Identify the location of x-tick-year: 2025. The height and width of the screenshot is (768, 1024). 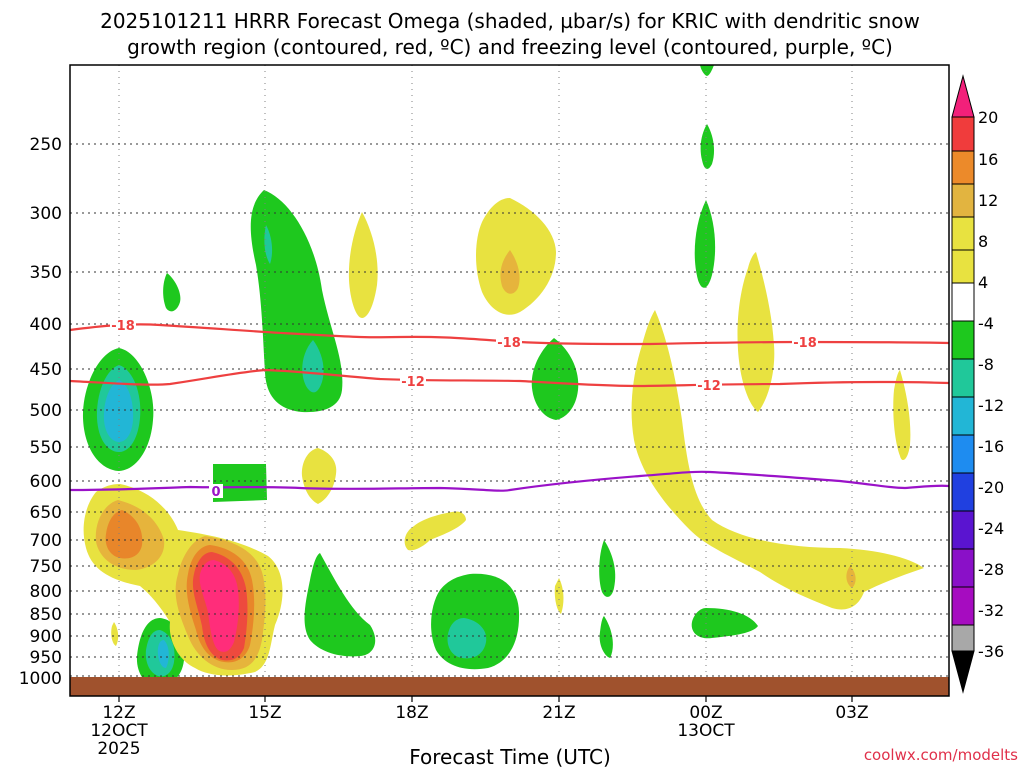
(118, 749).